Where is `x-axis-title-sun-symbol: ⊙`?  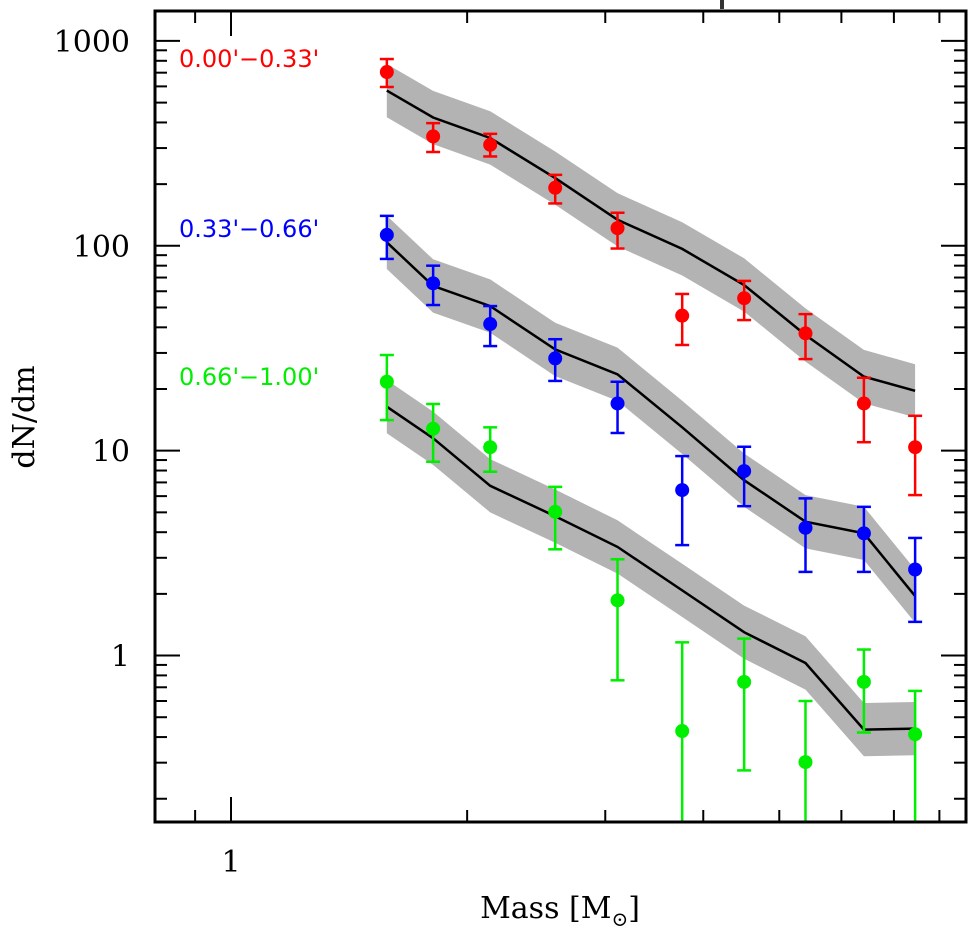 x-axis-title-sun-symbol: ⊙ is located at coordinates (619, 919).